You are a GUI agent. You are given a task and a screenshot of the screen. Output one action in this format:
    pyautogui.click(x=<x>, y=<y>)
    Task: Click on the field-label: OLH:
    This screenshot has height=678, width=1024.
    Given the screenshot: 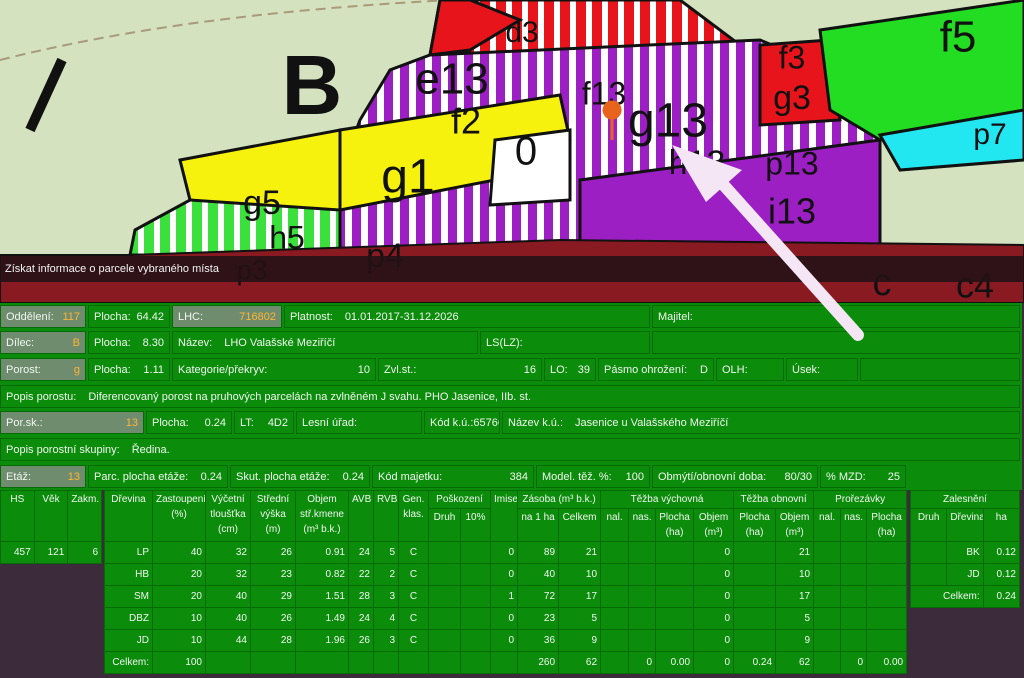 What is the action you would take?
    pyautogui.click(x=735, y=369)
    